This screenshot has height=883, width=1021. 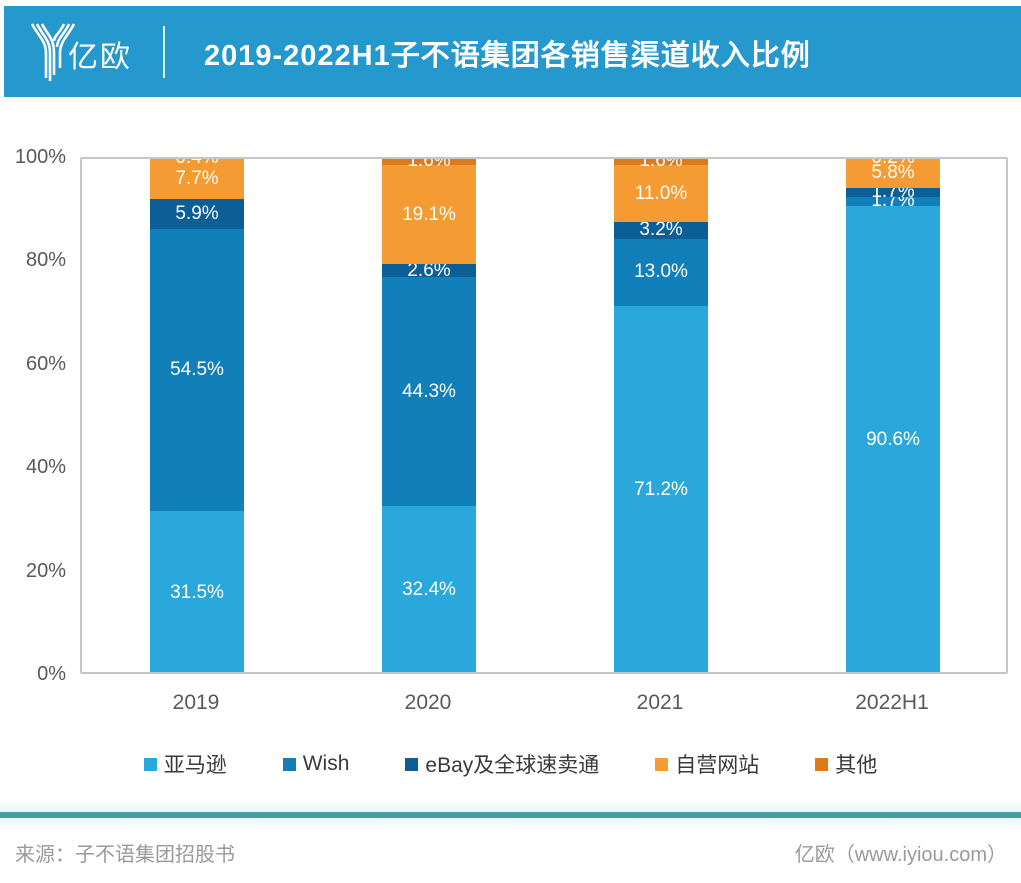 I want to click on legend: 亚马逊 Wish eBay及全球速卖通 自营网站 其他, so click(x=510, y=764).